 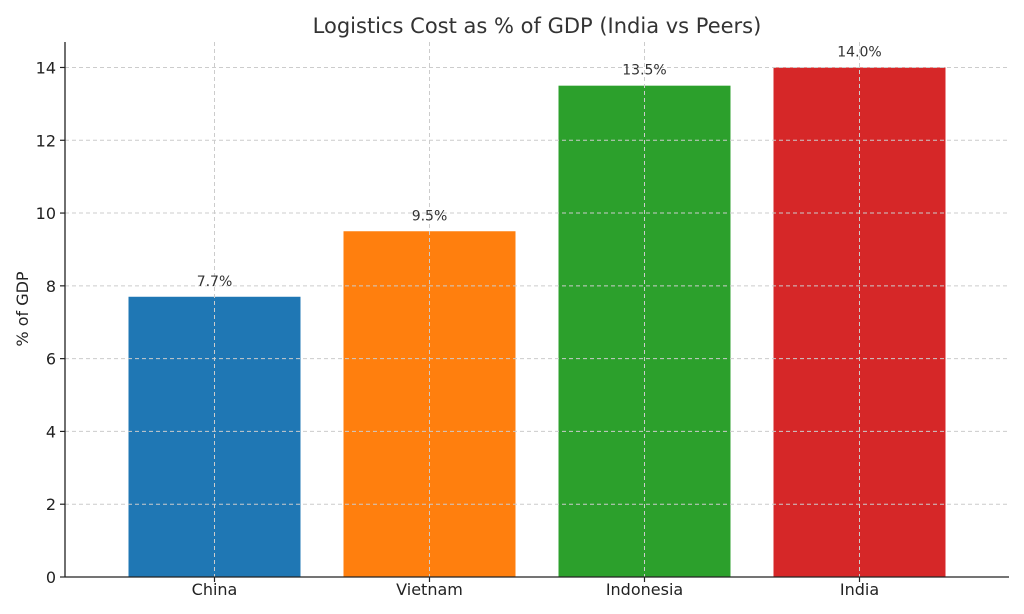 What do you see at coordinates (51, 431) in the screenshot?
I see `y-tick-label: 4` at bounding box center [51, 431].